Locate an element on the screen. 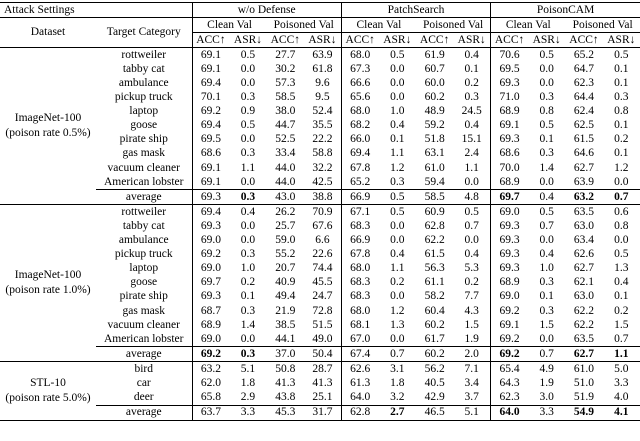 The width and height of the screenshot is (640, 441). dataset-cell: ImageNet-100 (poison rate 0.5%) is located at coordinates (48, 126).